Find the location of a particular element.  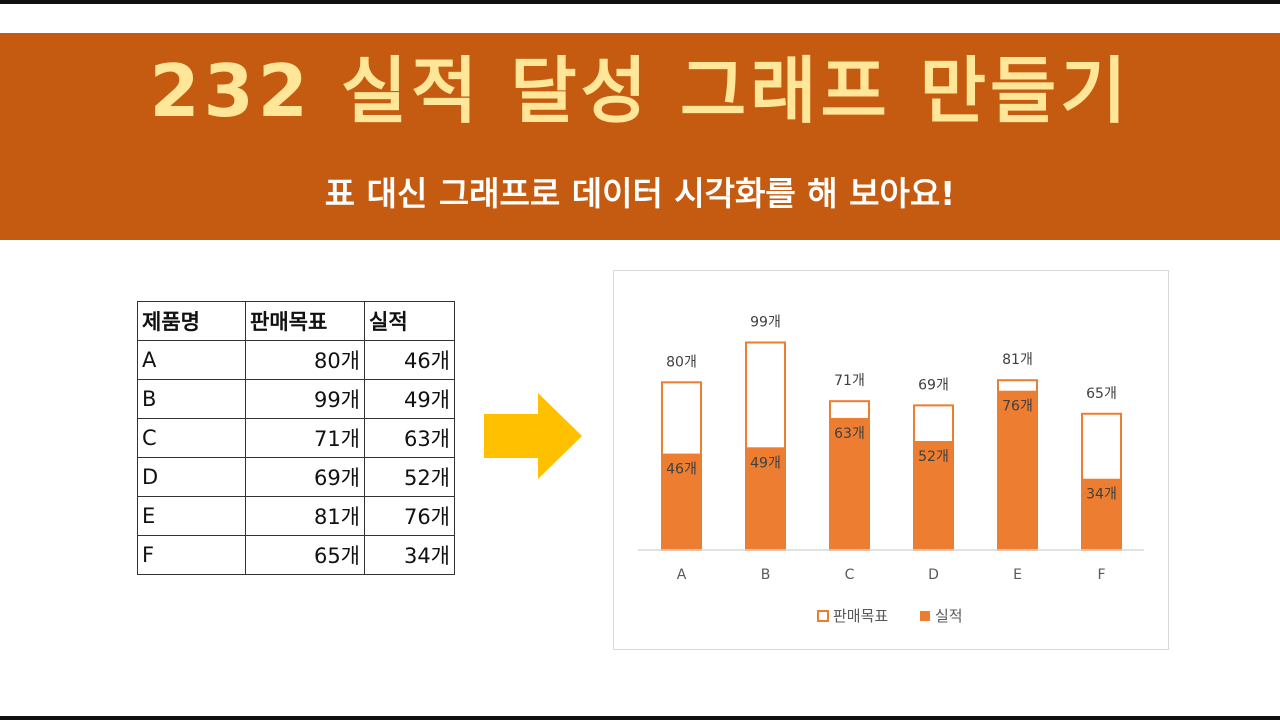

cell-product: D is located at coordinates (191, 477).